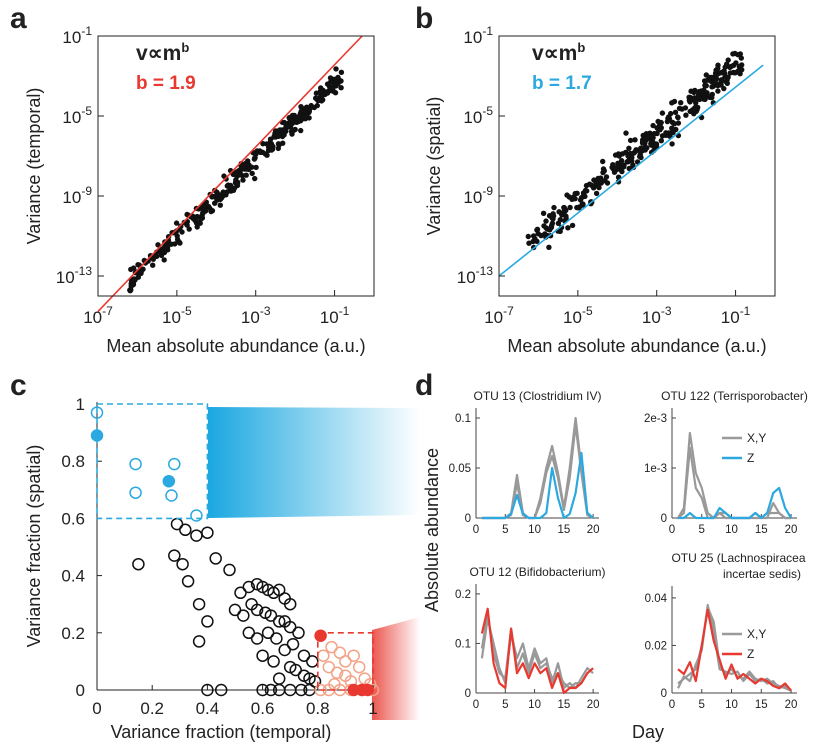 The height and width of the screenshot is (746, 817). What do you see at coordinates (73, 518) in the screenshot?
I see `y-tick-label: 0.6` at bounding box center [73, 518].